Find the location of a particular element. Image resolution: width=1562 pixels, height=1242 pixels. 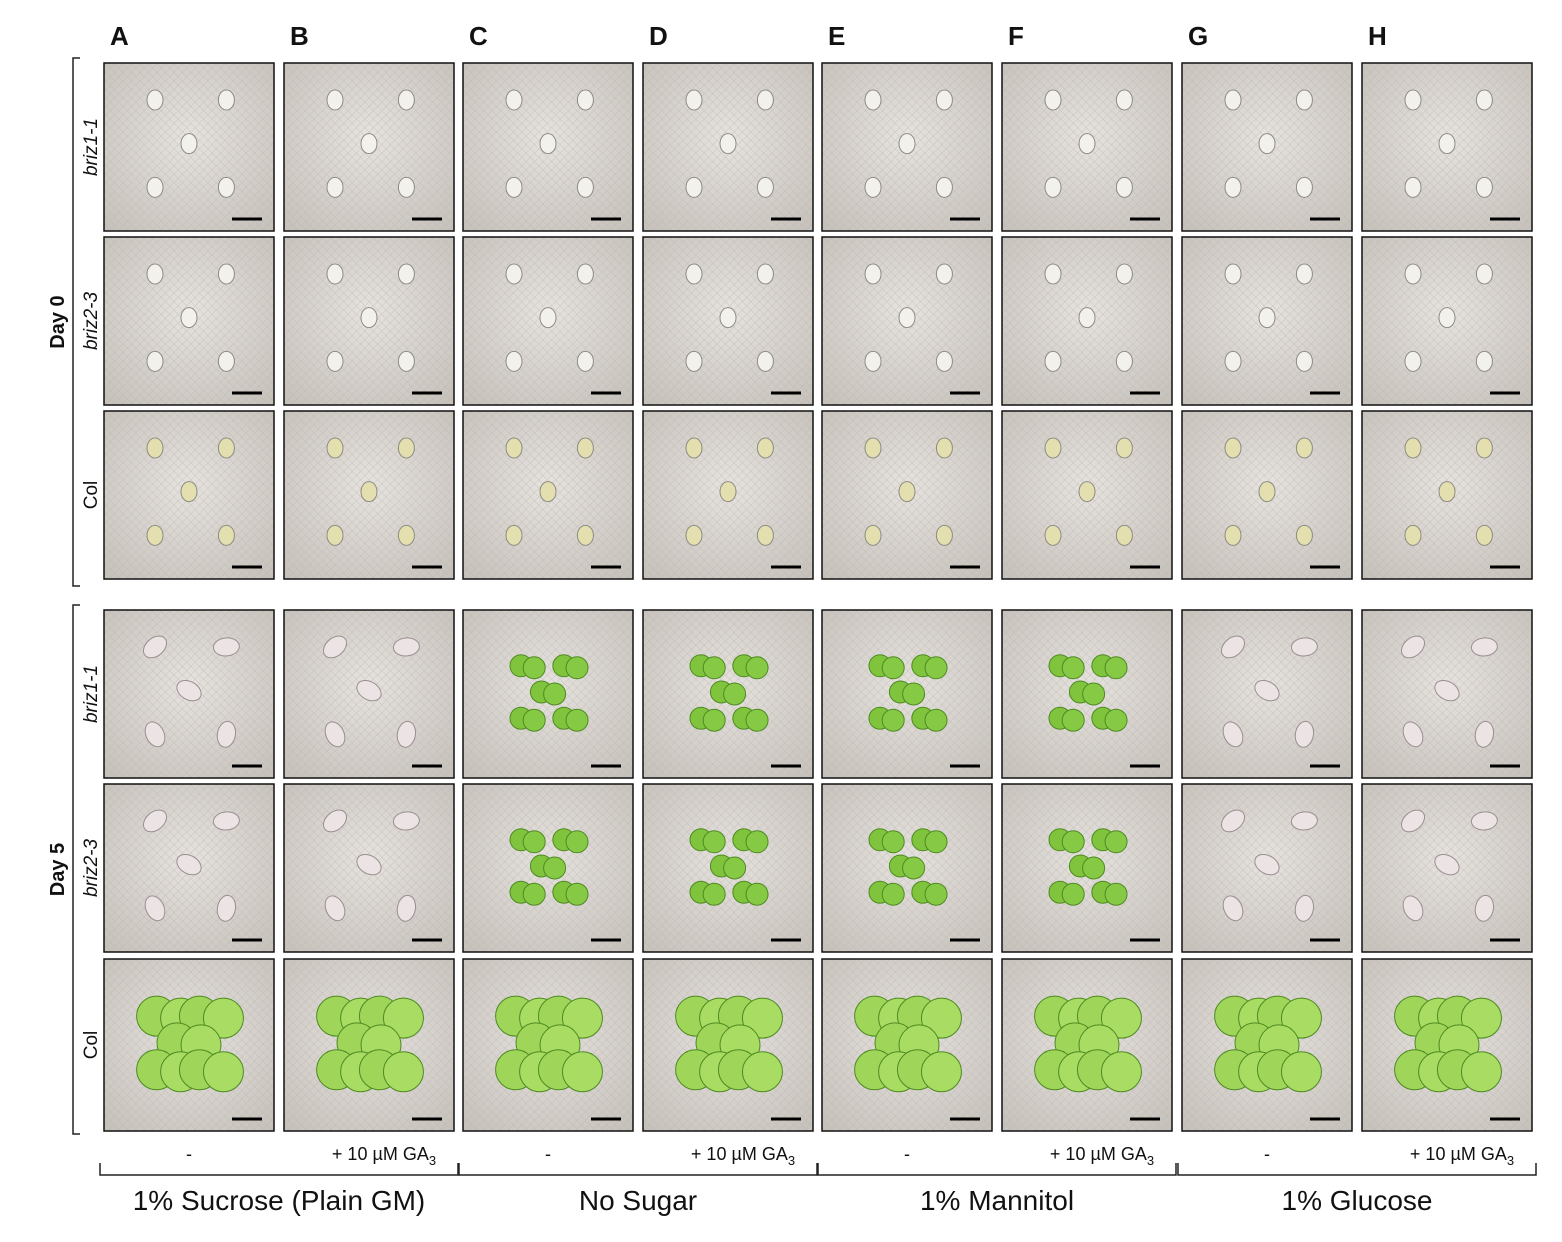

treatment-label: + 10 µM GA3 is located at coordinates (1102, 1156).